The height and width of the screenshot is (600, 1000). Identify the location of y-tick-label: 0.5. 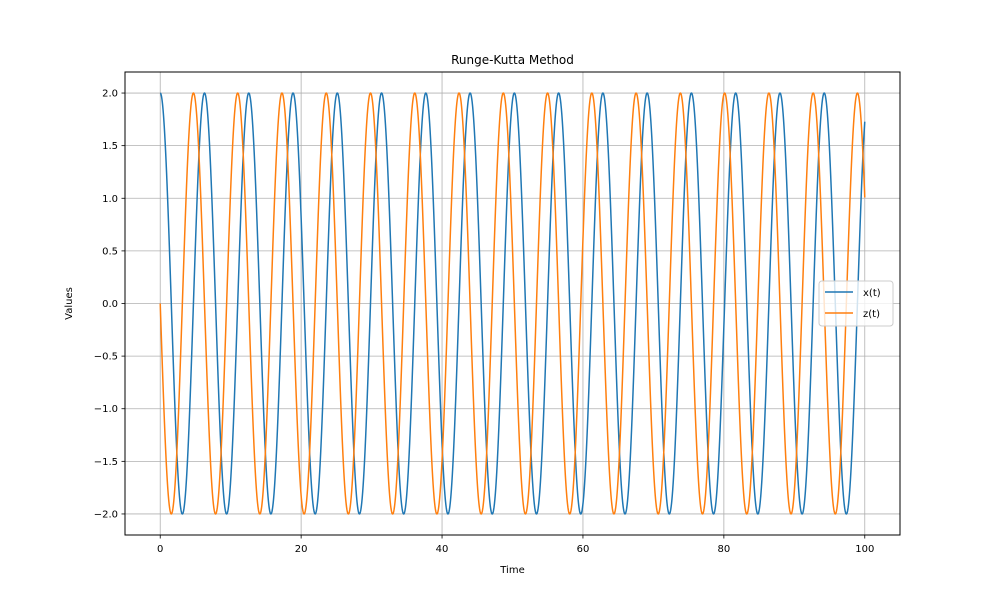
(110, 251).